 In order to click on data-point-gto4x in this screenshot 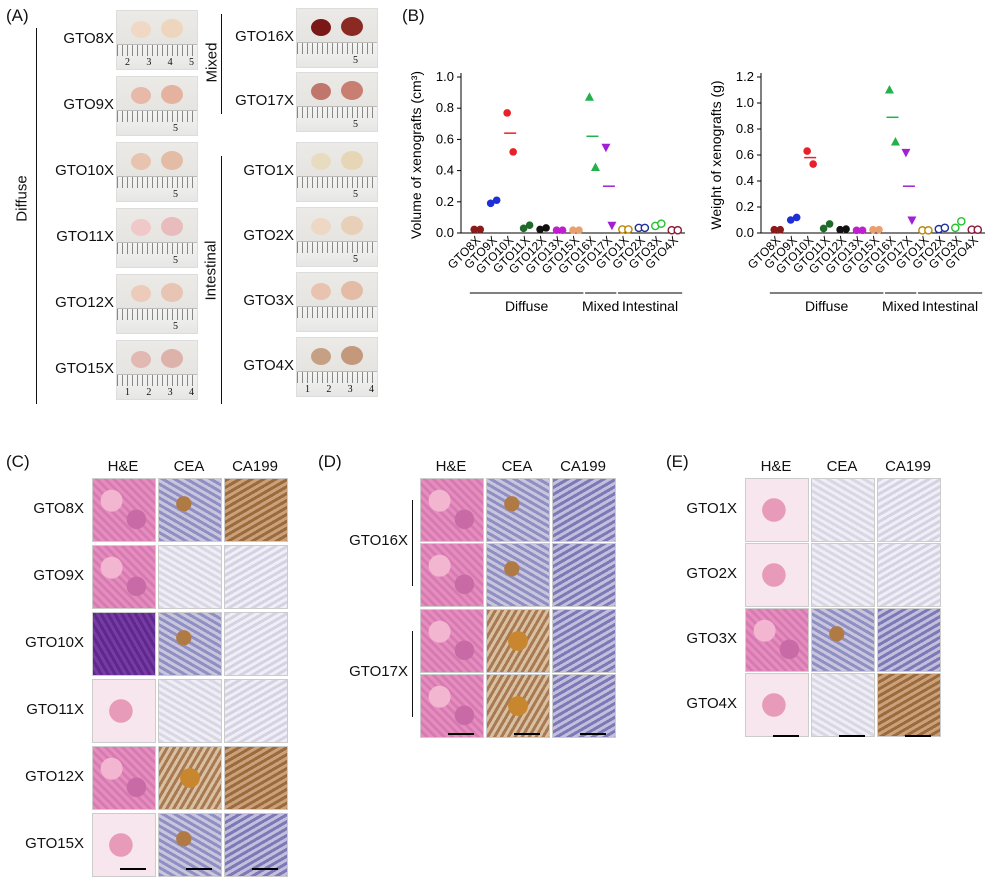, I will do `click(678, 230)`.